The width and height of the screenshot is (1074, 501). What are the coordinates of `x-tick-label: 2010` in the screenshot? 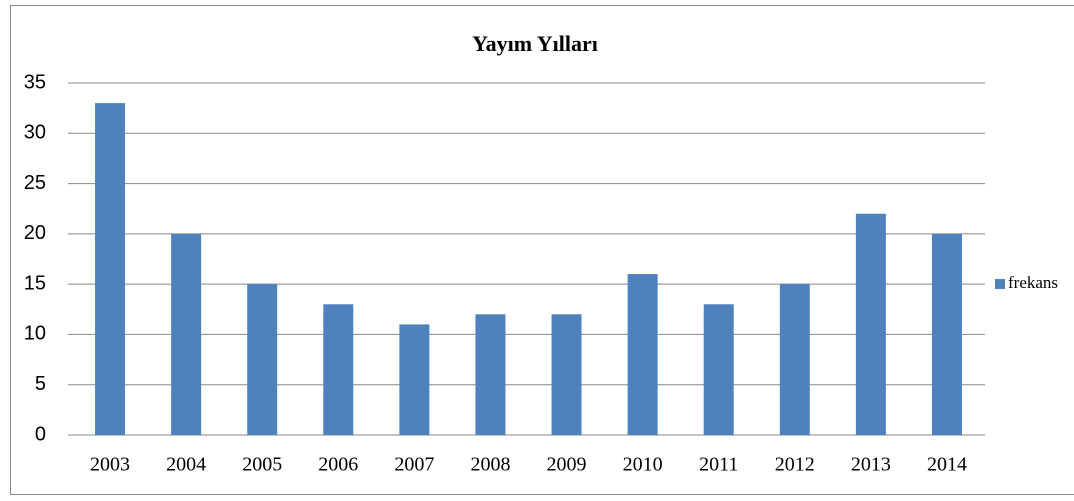 It's located at (643, 465).